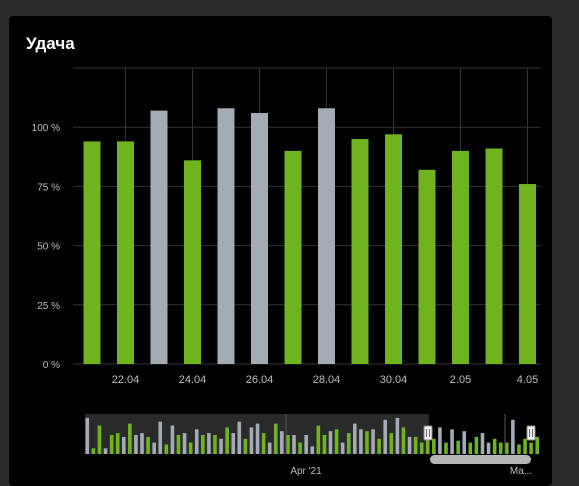 This screenshot has width=579, height=486. Describe the element at coordinates (259, 238) in the screenshot. I see `bar-26.04` at that location.